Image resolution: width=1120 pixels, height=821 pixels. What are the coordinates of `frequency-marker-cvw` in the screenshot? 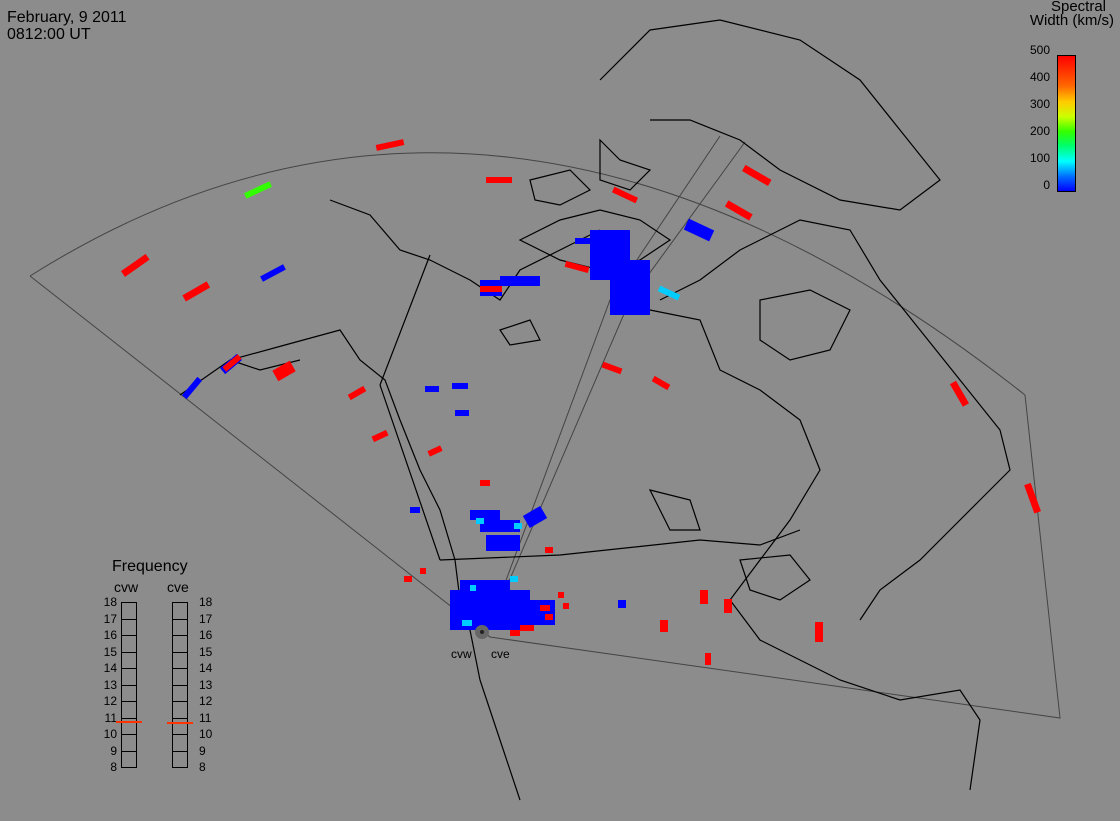 It's located at (129, 721).